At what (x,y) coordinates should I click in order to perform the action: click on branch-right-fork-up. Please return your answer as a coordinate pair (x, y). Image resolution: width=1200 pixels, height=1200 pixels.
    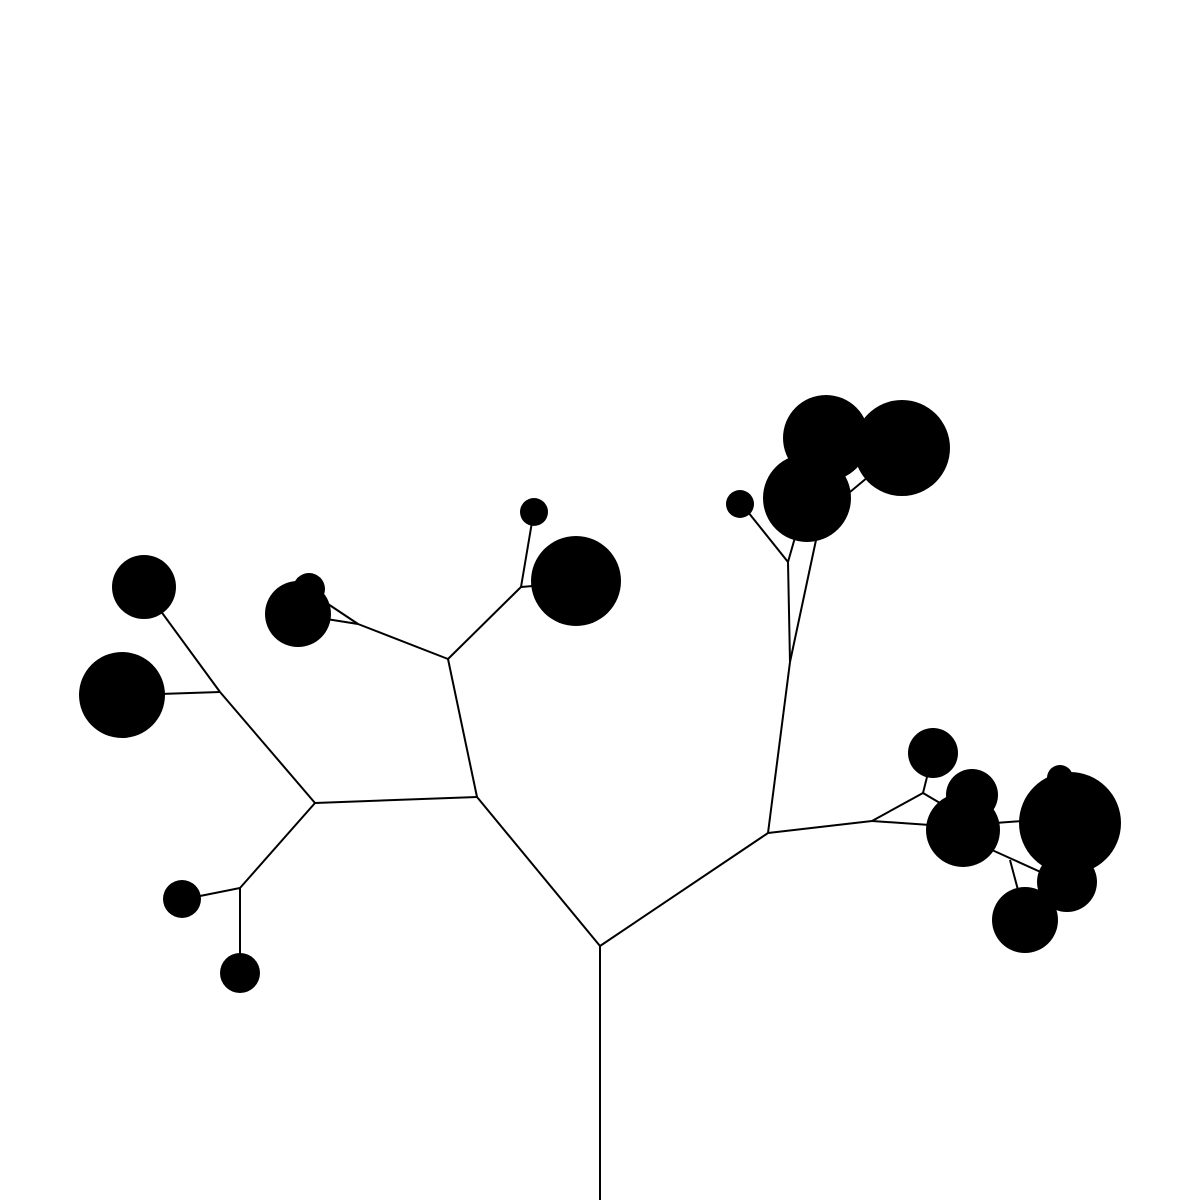
    Looking at the image, I should click on (897, 807).